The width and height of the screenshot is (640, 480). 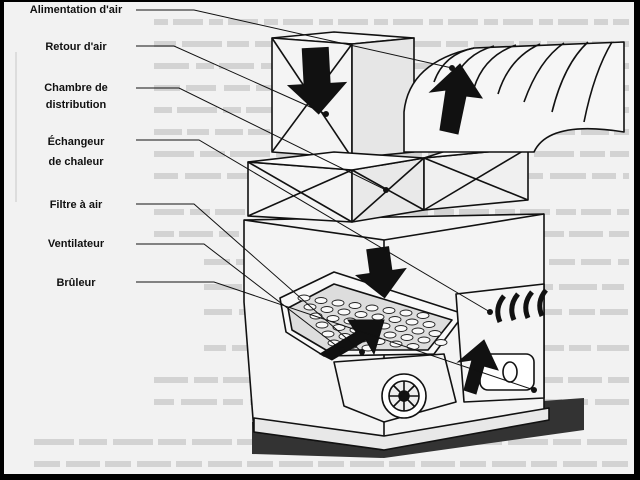 What do you see at coordinates (76, 162) in the screenshot?
I see `label-heat-exchanger-line2: de chaleur` at bounding box center [76, 162].